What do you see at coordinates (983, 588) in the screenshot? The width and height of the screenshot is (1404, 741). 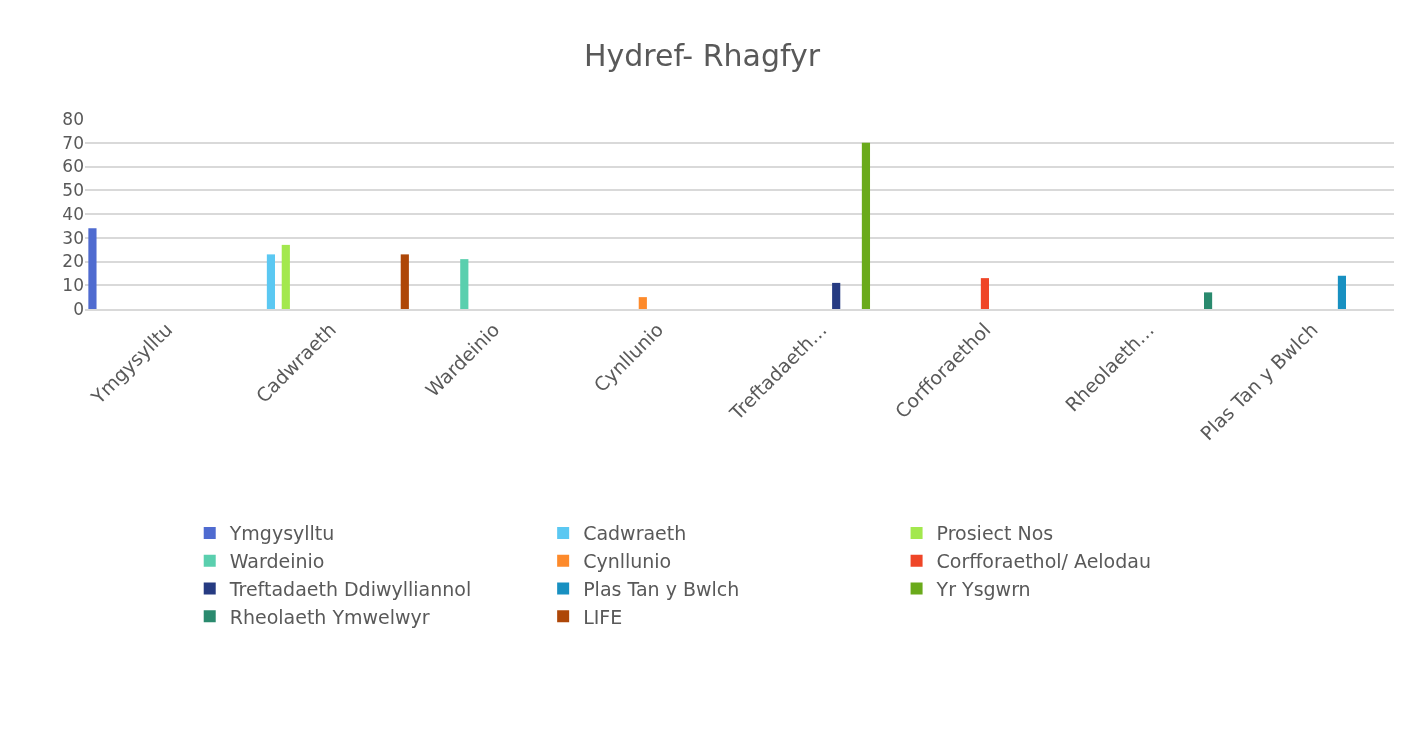 I see `legend-label: Yr Ysgwrn` at bounding box center [983, 588].